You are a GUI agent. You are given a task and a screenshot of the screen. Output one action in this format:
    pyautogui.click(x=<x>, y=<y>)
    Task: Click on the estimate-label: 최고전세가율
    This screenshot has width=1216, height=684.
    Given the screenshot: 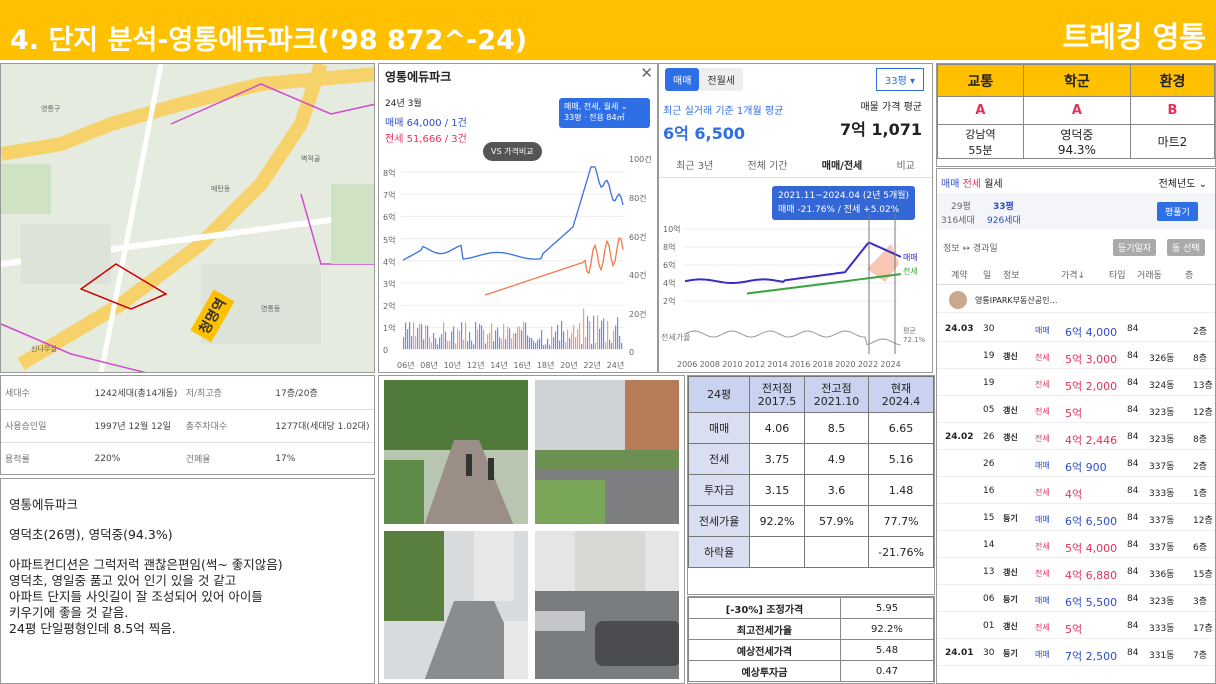 What is the action you would take?
    pyautogui.click(x=764, y=629)
    